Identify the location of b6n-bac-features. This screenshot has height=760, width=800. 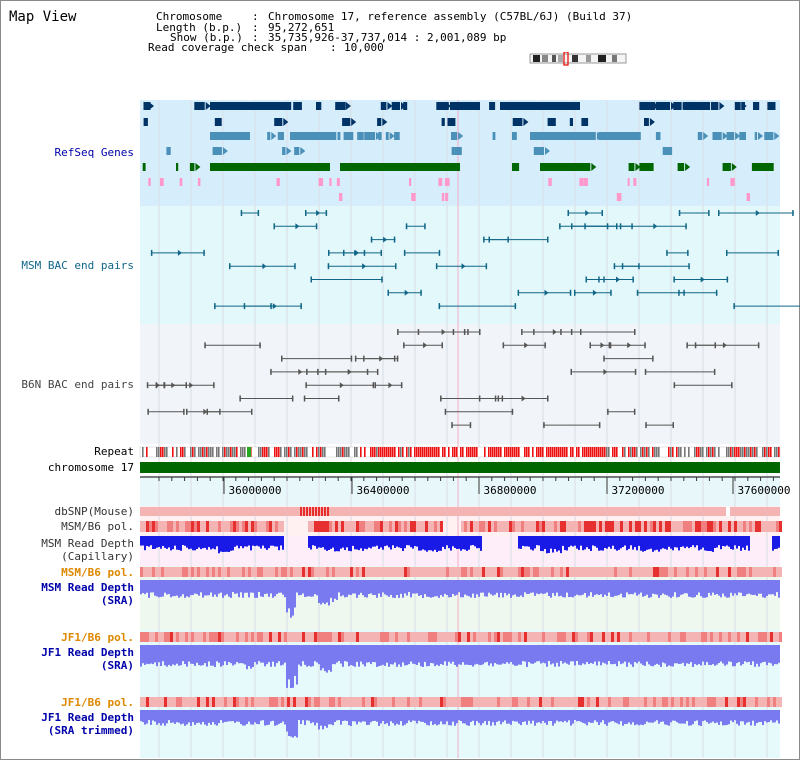
(453, 379).